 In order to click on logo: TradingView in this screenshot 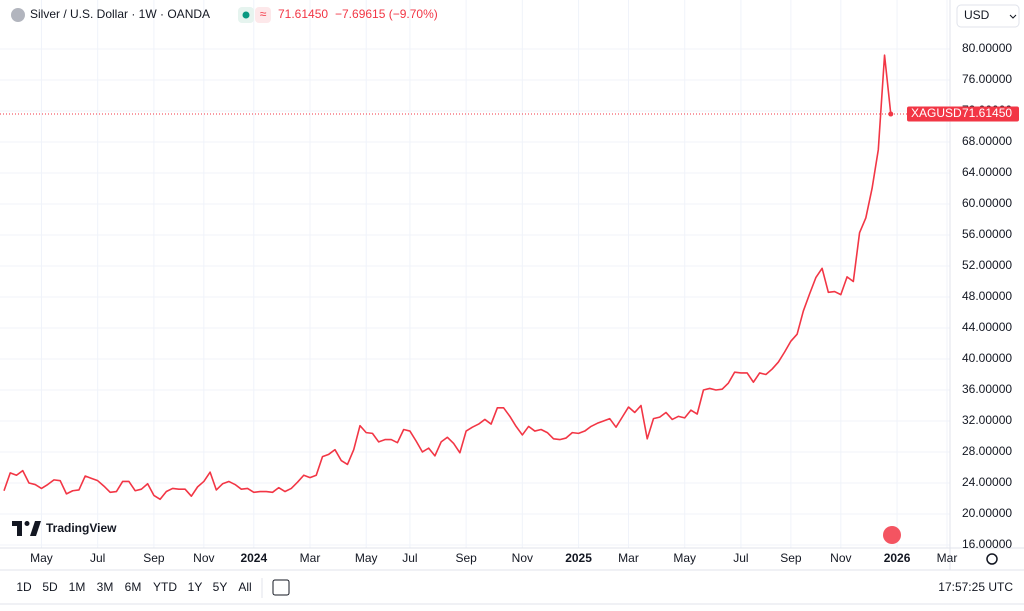, I will do `click(64, 528)`.